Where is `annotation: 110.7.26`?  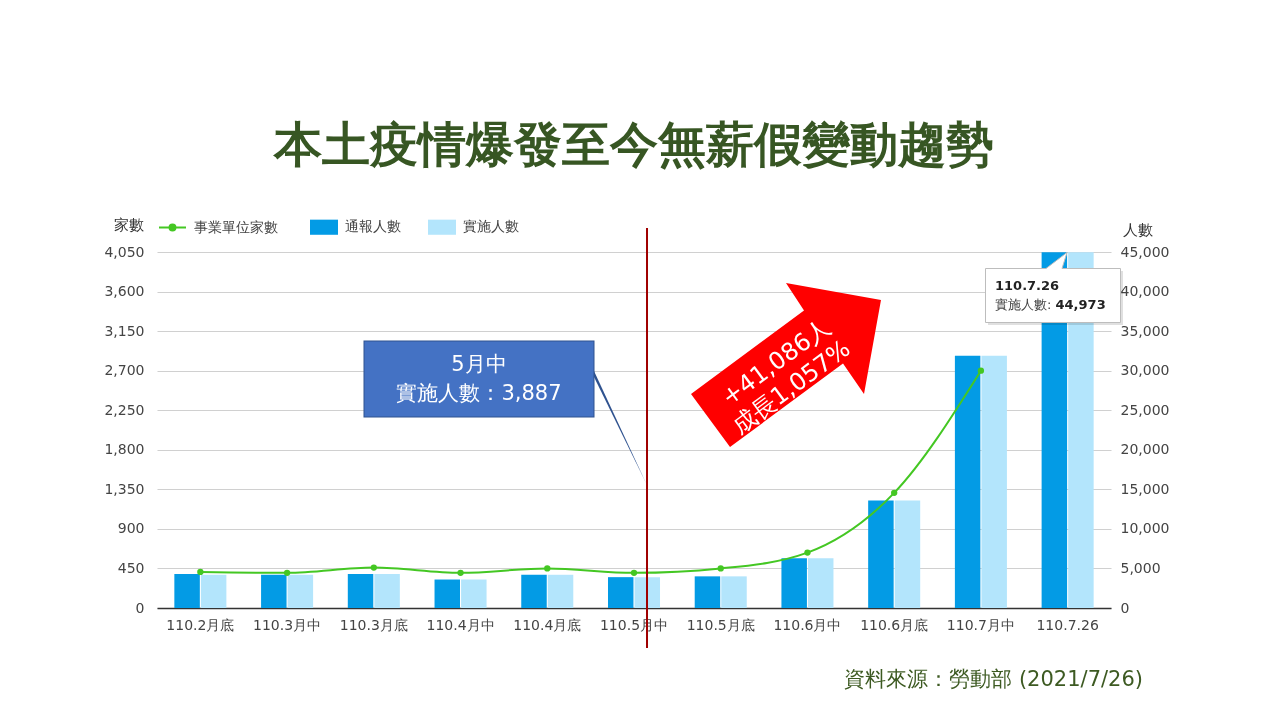
annotation: 110.7.26 is located at coordinates (1027, 285).